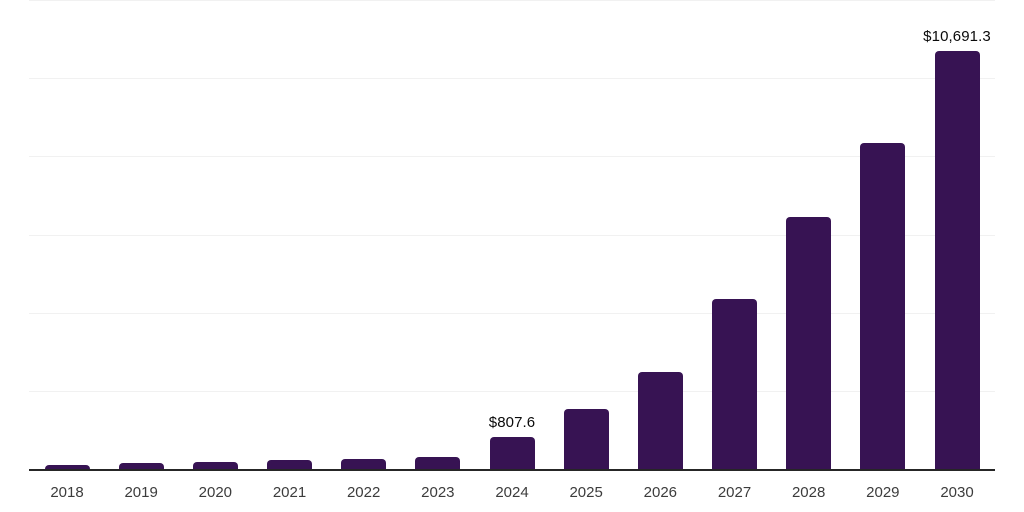  I want to click on bar-2019, so click(141, 466).